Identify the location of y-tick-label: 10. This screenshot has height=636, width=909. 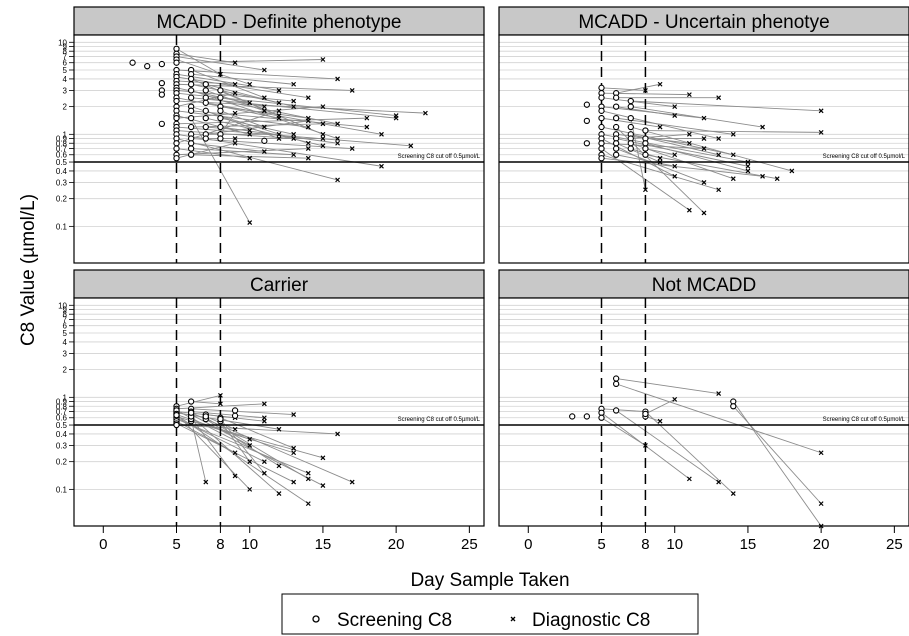
(62, 42).